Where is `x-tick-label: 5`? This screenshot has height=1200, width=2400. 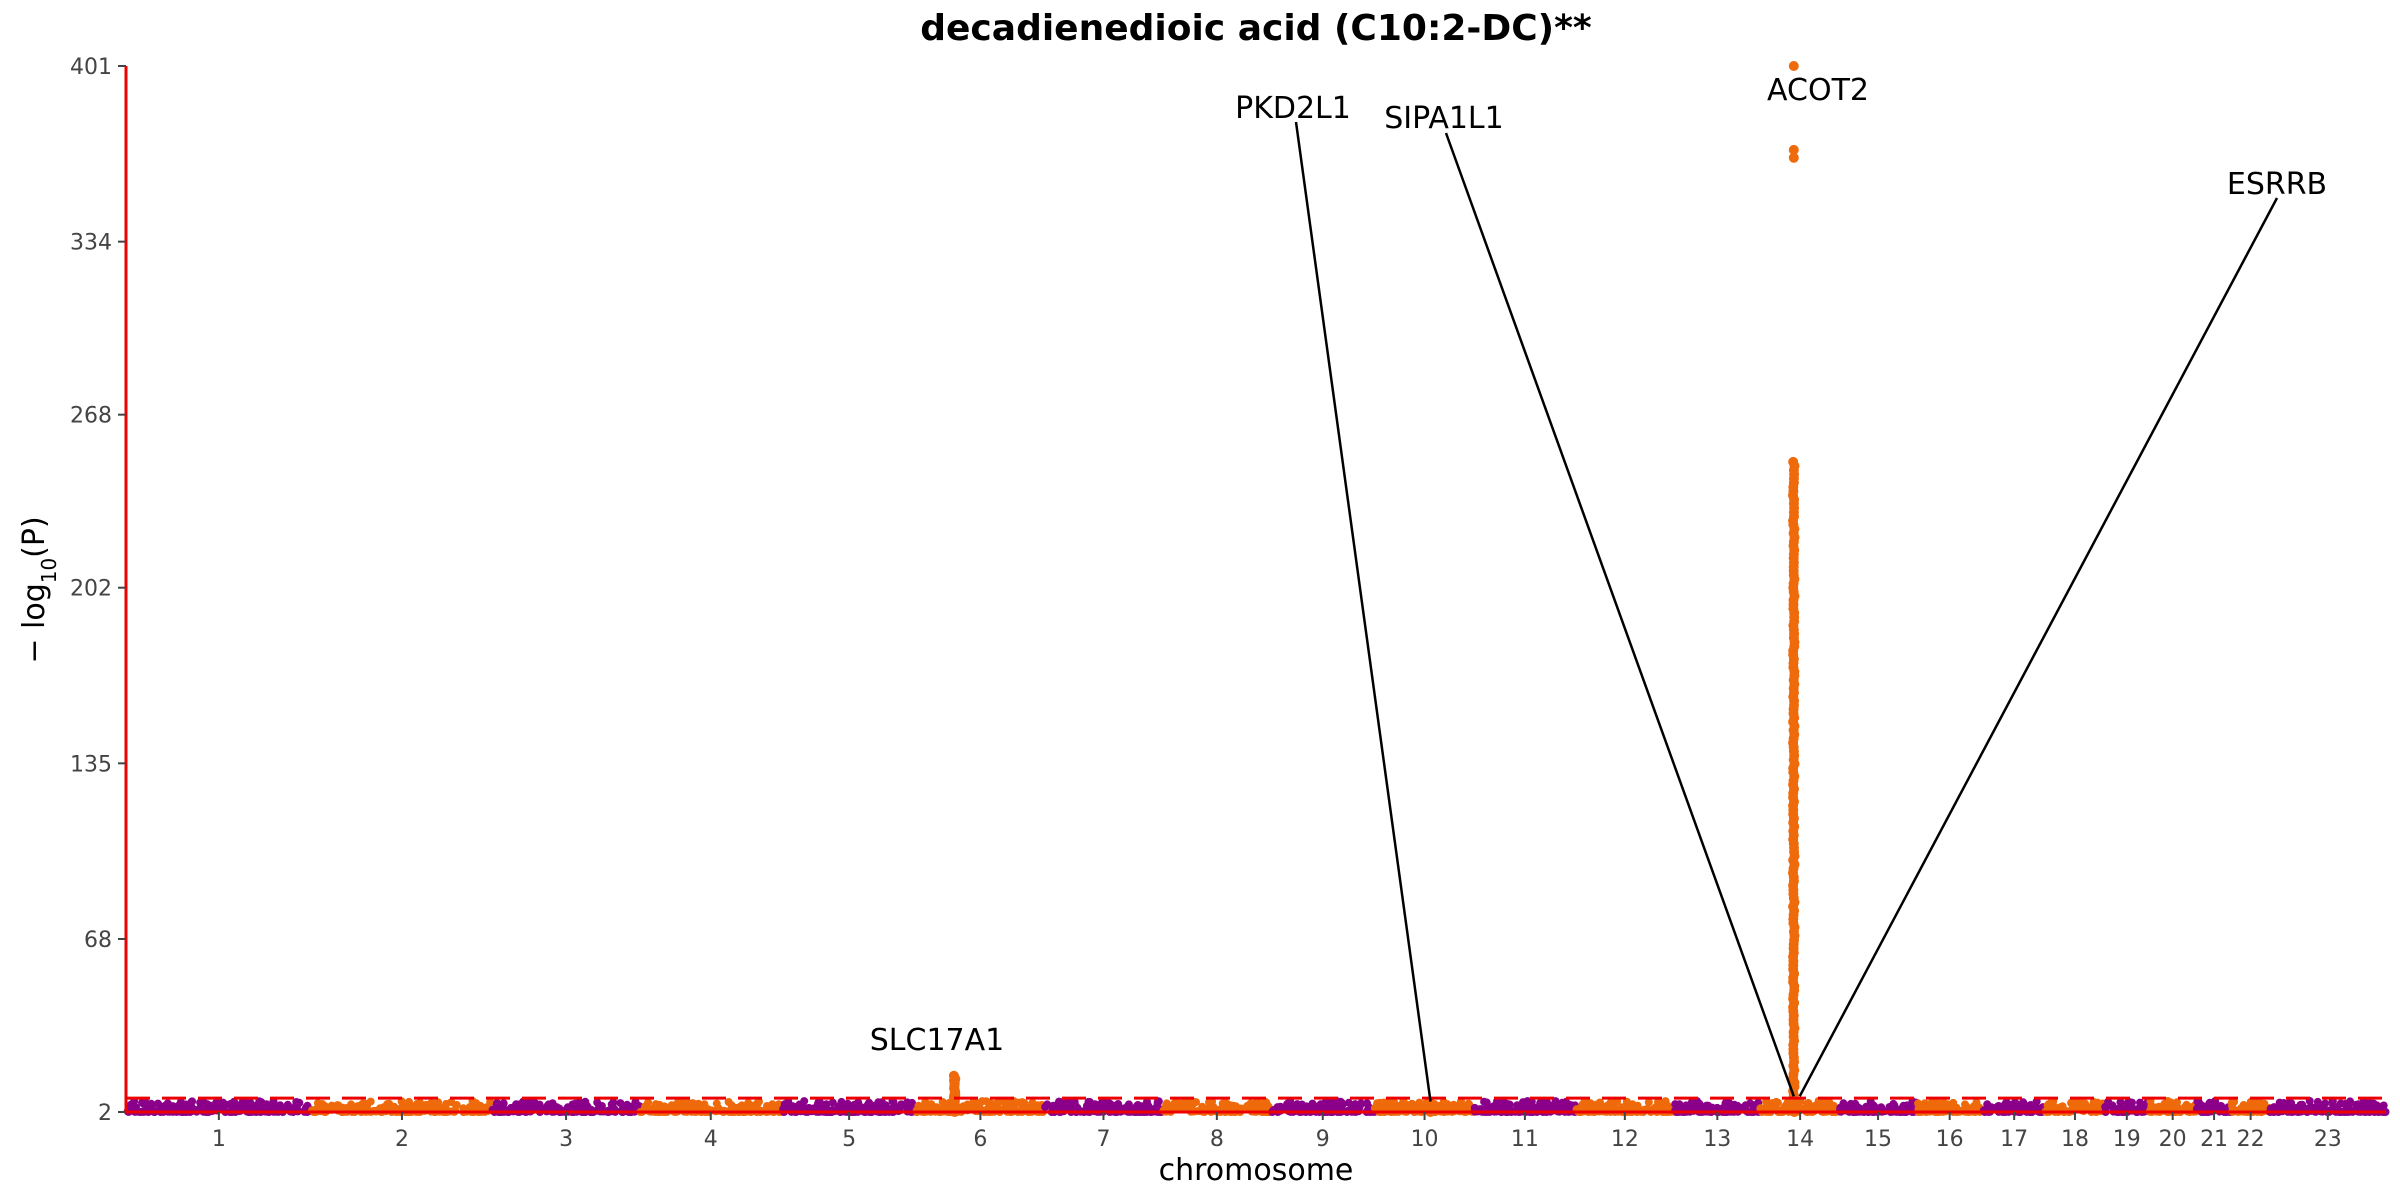
x-tick-label: 5 is located at coordinates (849, 1139).